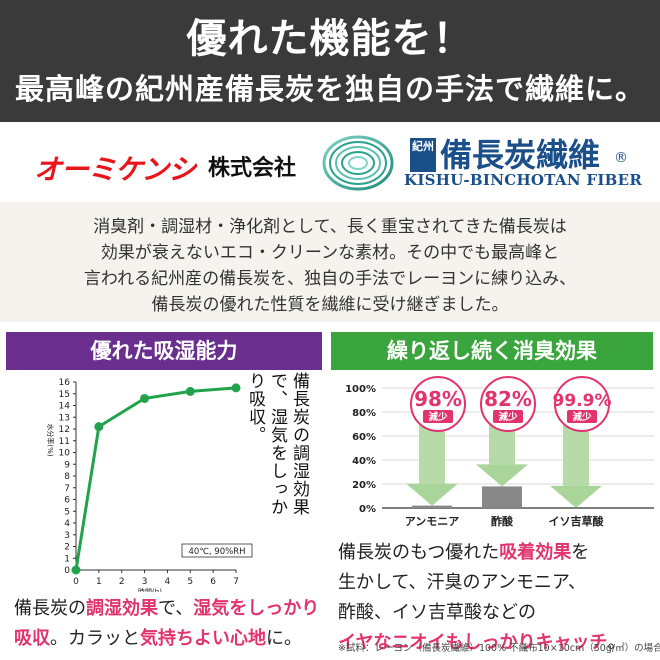 This screenshot has width=660, height=660. What do you see at coordinates (67, 536) in the screenshot?
I see `y-tick-label: 3` at bounding box center [67, 536].